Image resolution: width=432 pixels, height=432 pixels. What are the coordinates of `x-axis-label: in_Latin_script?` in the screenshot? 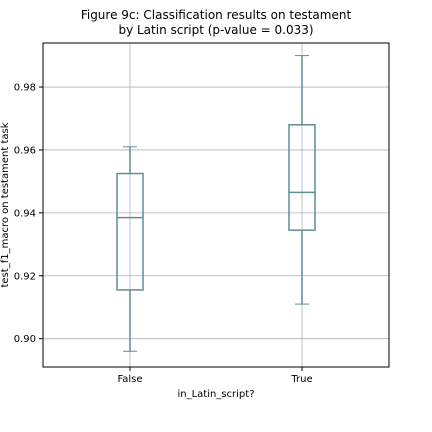 It's located at (215, 394).